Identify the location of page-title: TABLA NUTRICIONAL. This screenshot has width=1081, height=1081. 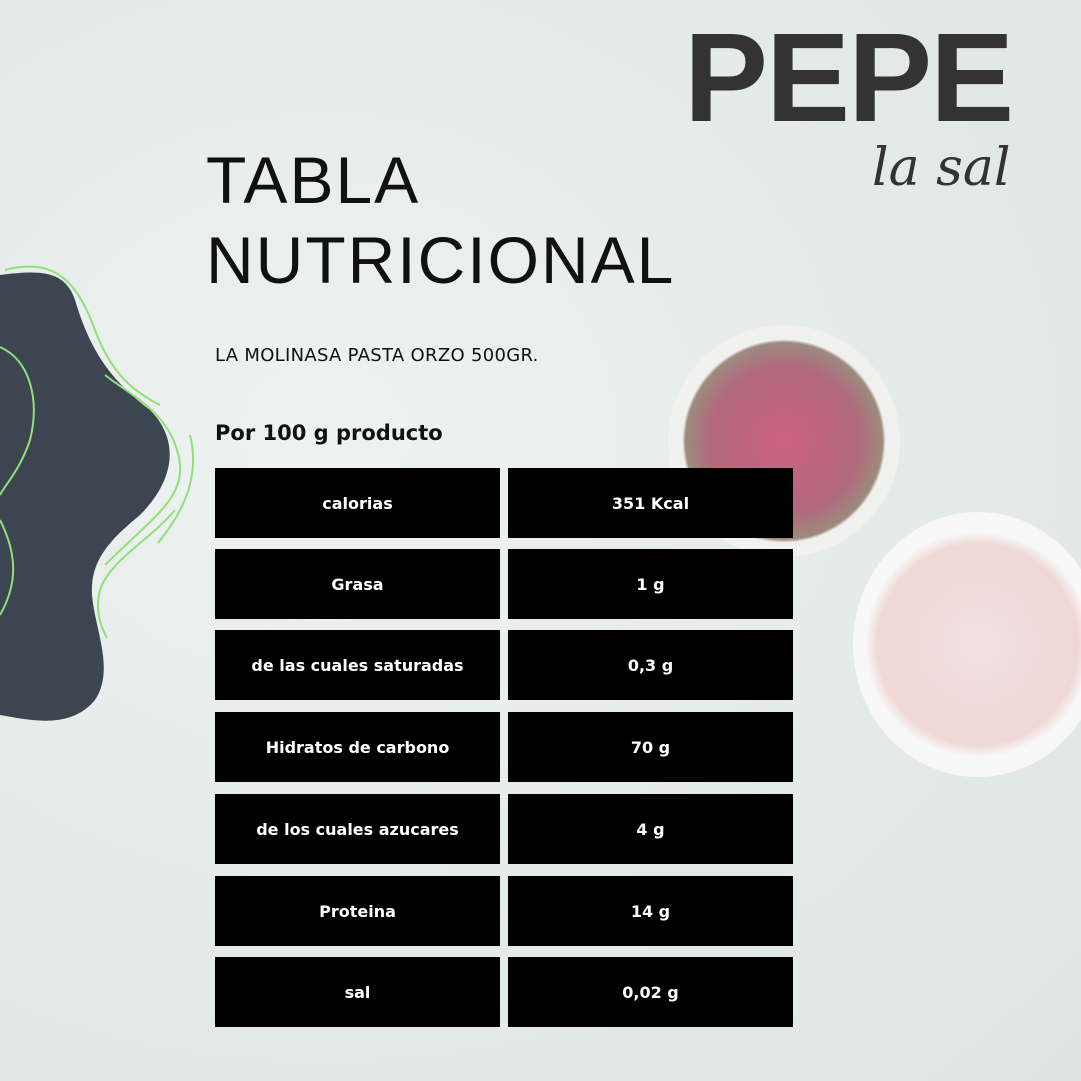
(440, 220).